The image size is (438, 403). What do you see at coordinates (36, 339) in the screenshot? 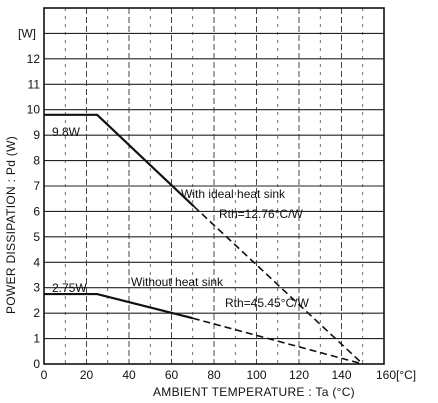
I see `y-tick-label: 1` at bounding box center [36, 339].